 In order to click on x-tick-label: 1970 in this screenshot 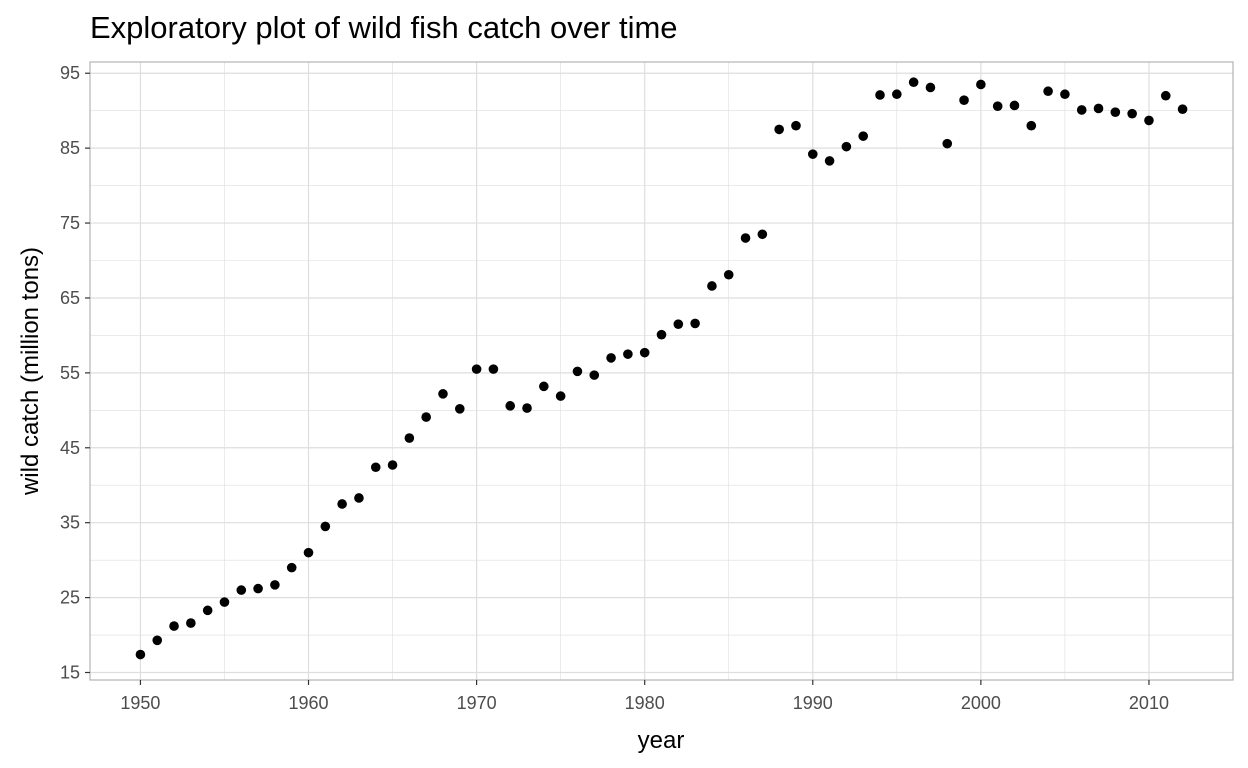, I will do `click(477, 703)`.